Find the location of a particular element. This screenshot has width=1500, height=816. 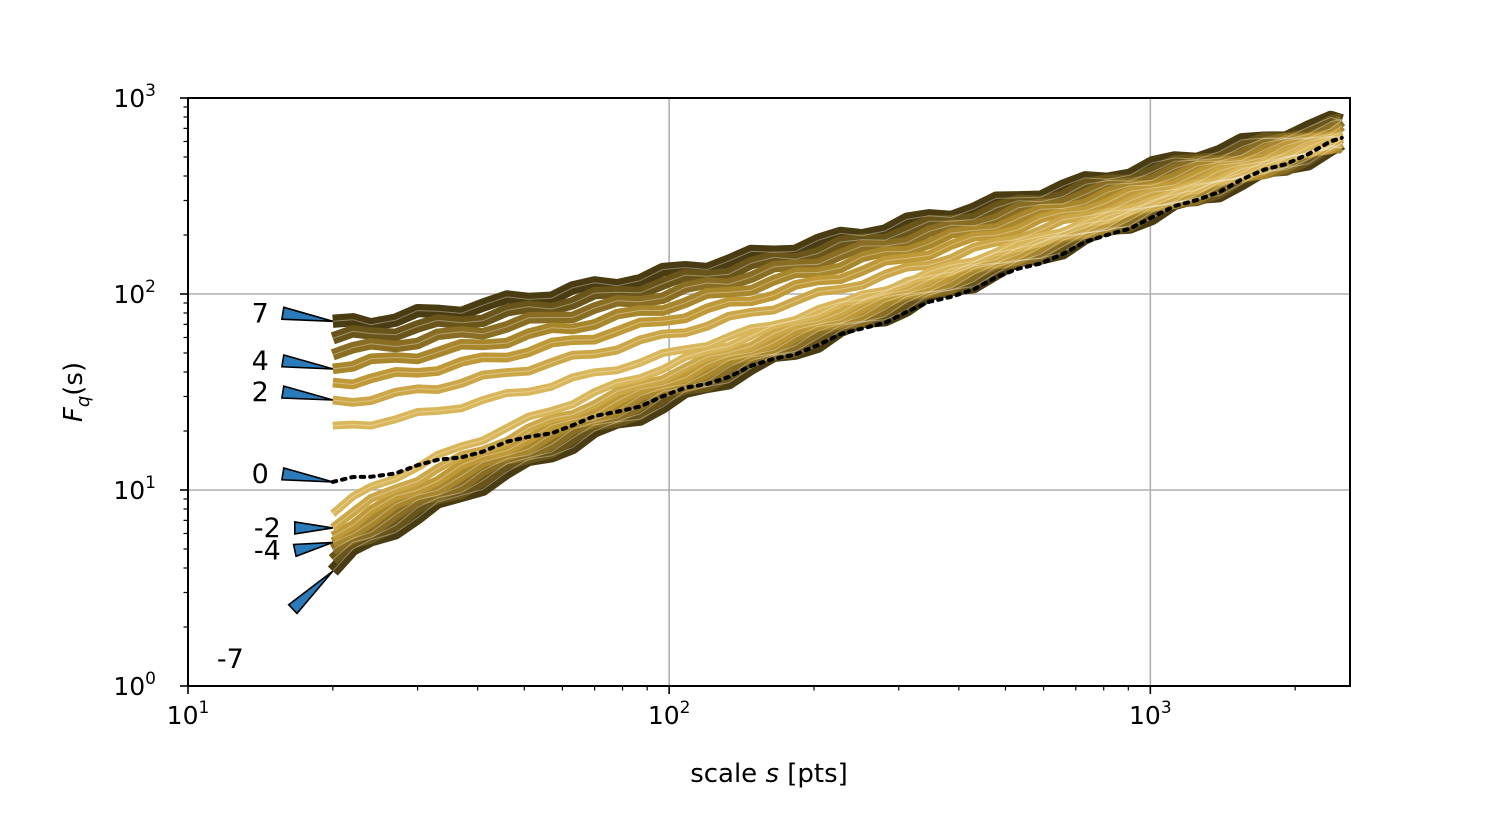

q-annotation-label: -2 is located at coordinates (267, 528).